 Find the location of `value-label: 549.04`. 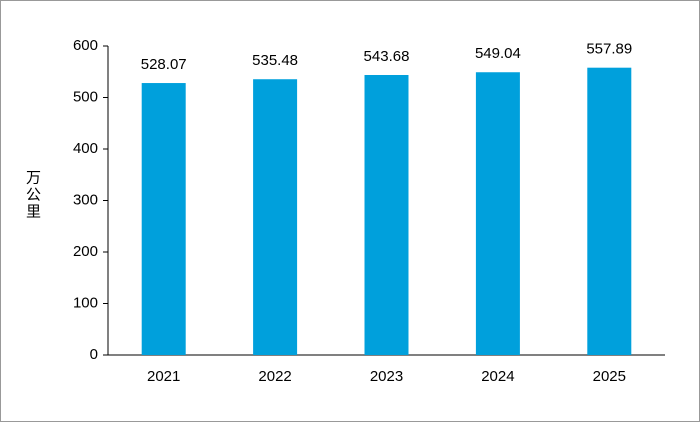

value-label: 549.04 is located at coordinates (498, 53).